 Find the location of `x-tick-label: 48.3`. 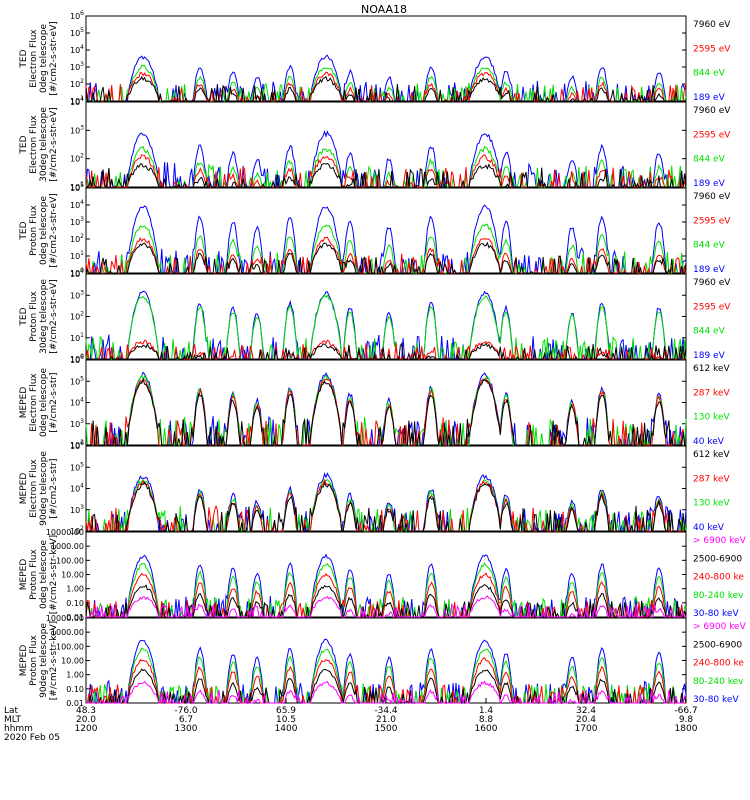

x-tick-label: 48.3 is located at coordinates (86, 711).